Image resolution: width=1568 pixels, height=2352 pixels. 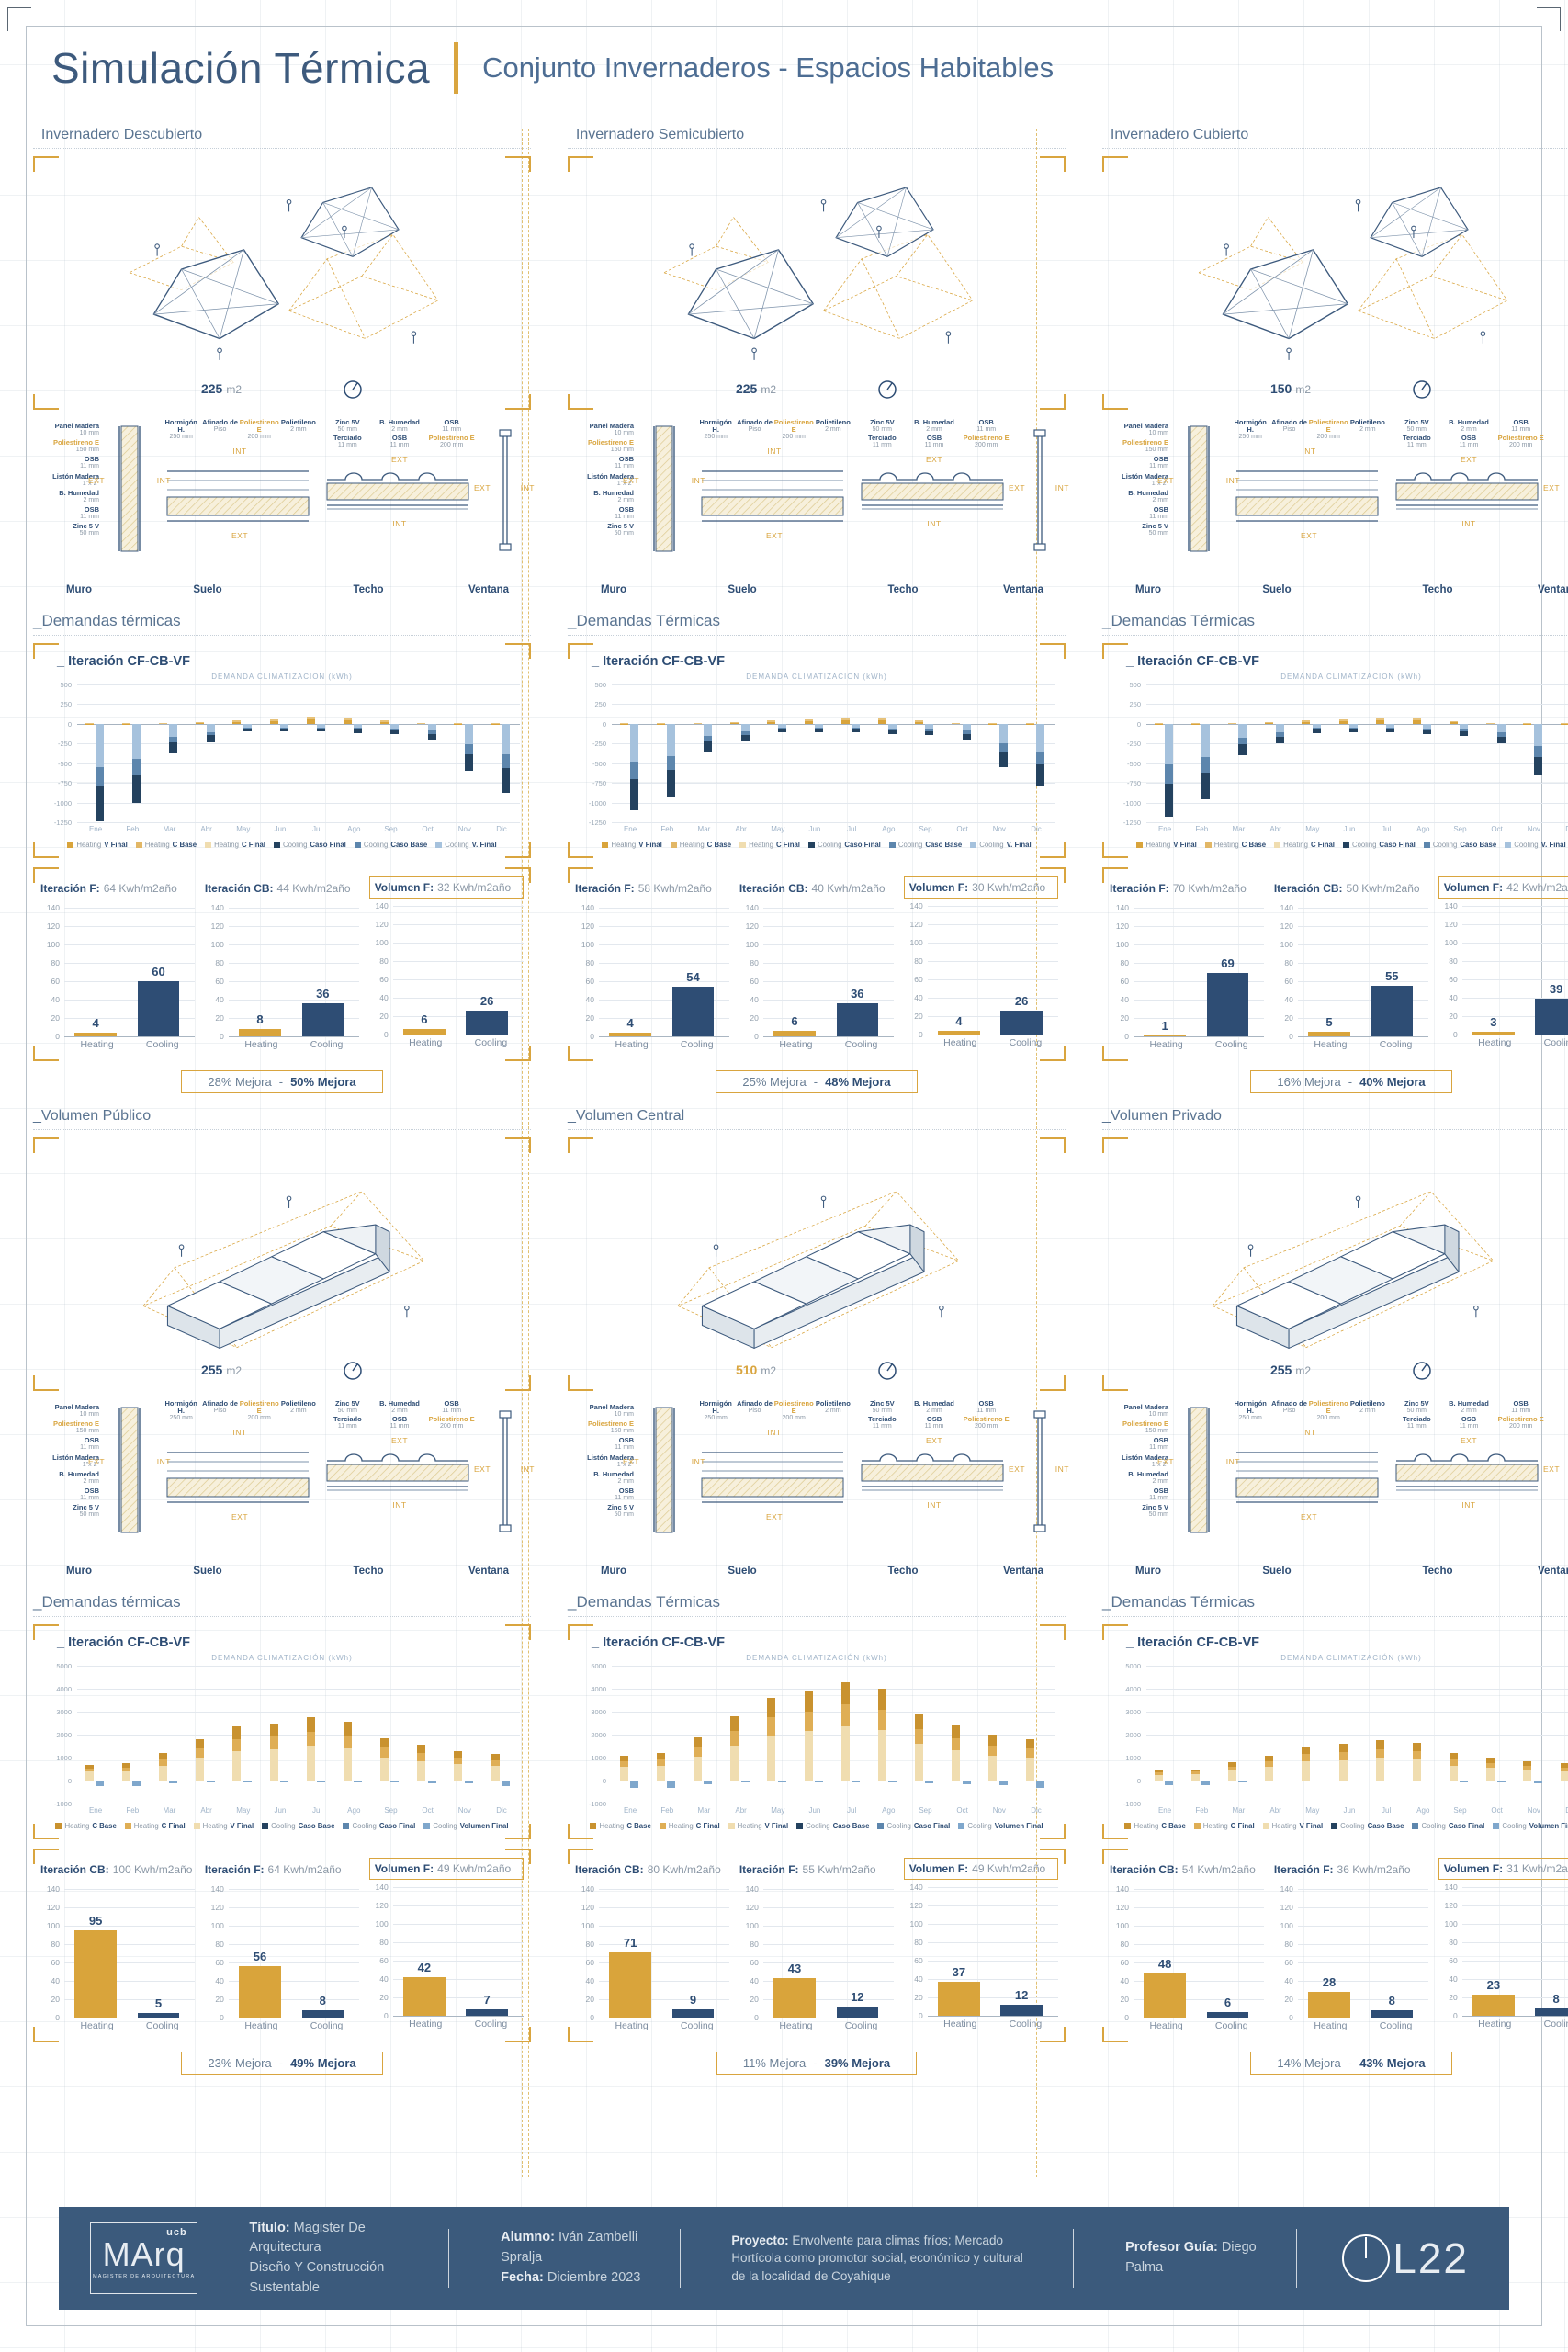 I want to click on x-category-label: Heating, so click(x=426, y=1042).